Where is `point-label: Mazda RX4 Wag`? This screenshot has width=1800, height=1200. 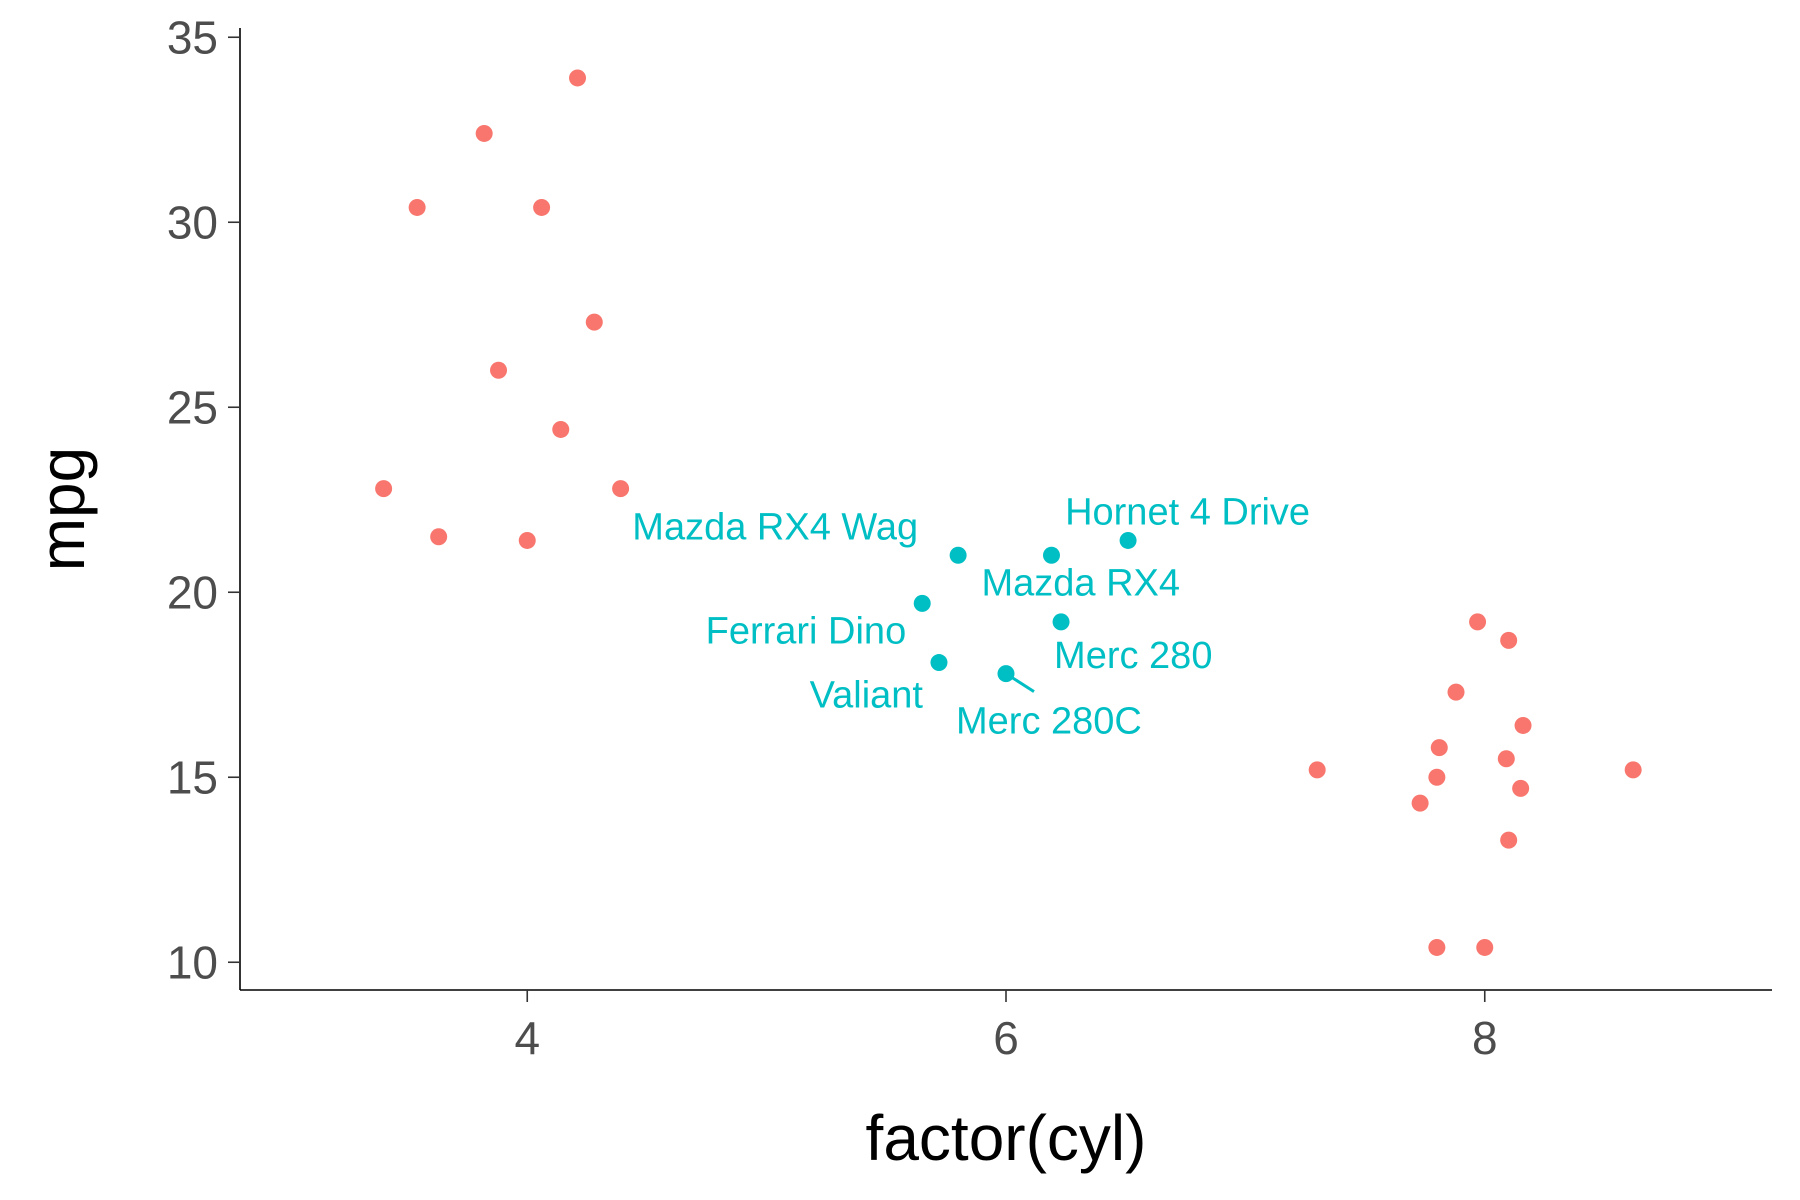
point-label: Mazda RX4 Wag is located at coordinates (775, 527).